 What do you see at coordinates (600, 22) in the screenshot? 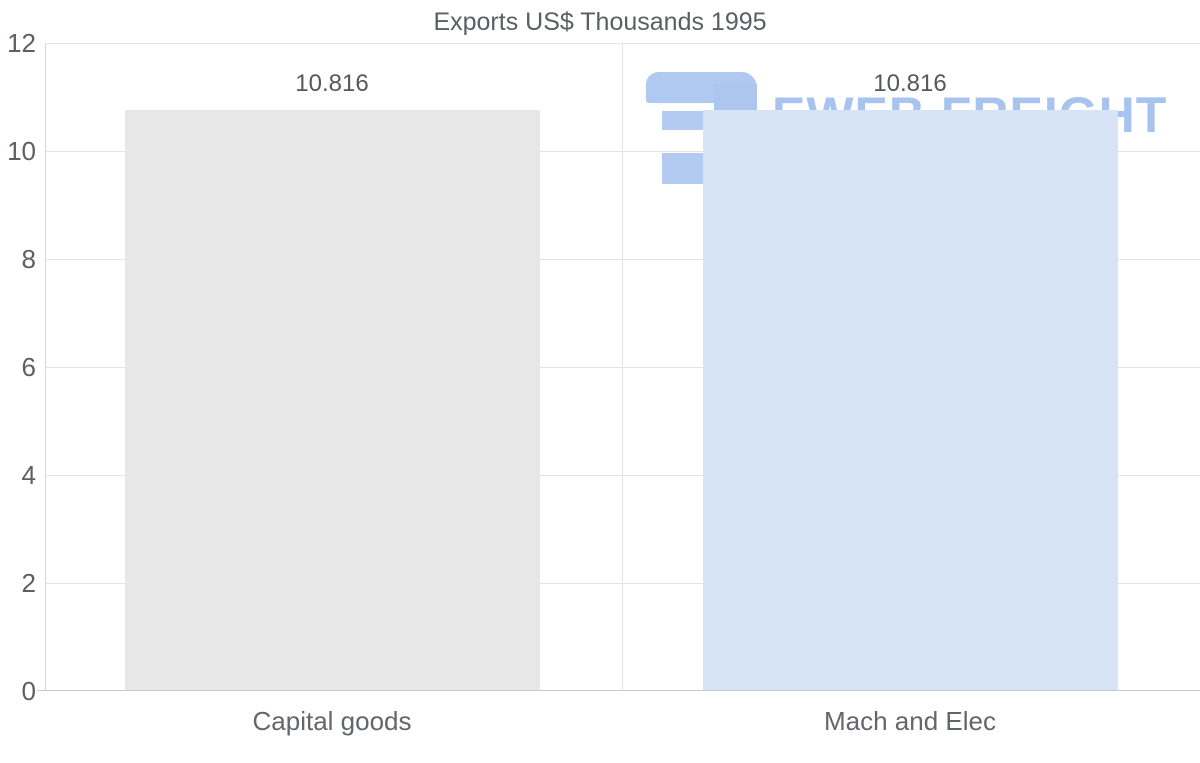
I see `chart-title: Exports US$ Thousands 1995` at bounding box center [600, 22].